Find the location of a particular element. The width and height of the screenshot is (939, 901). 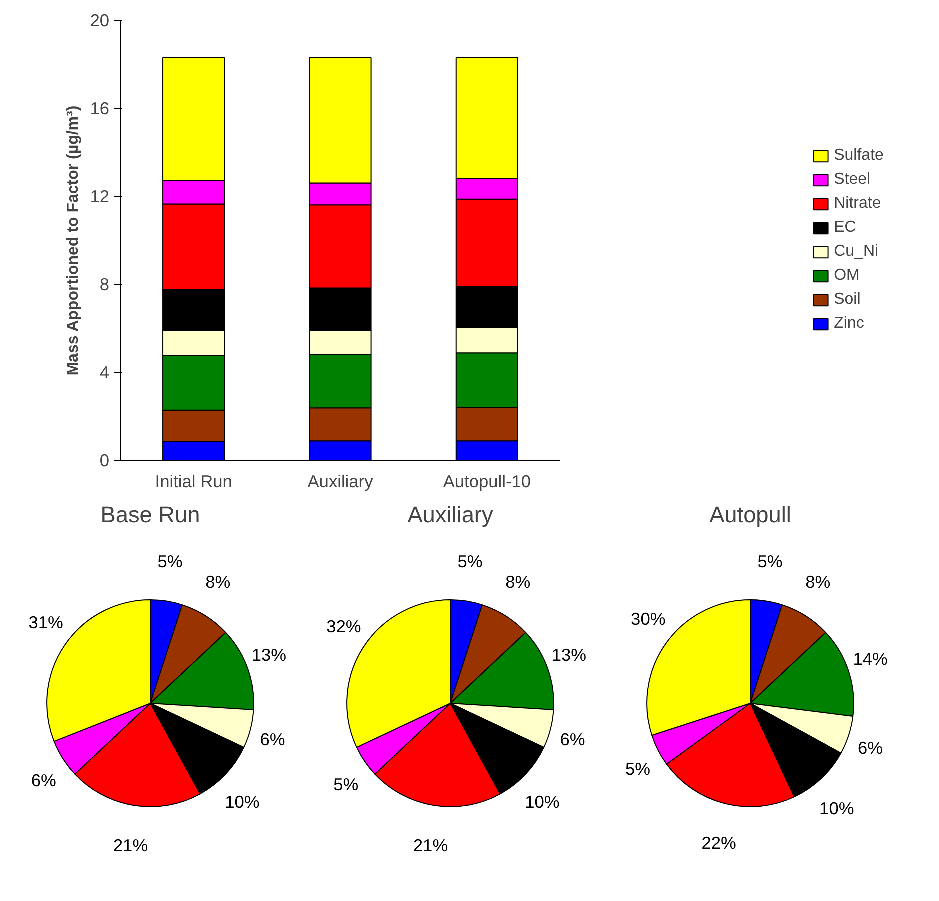

y-tick-label: 0 is located at coordinates (105, 460).